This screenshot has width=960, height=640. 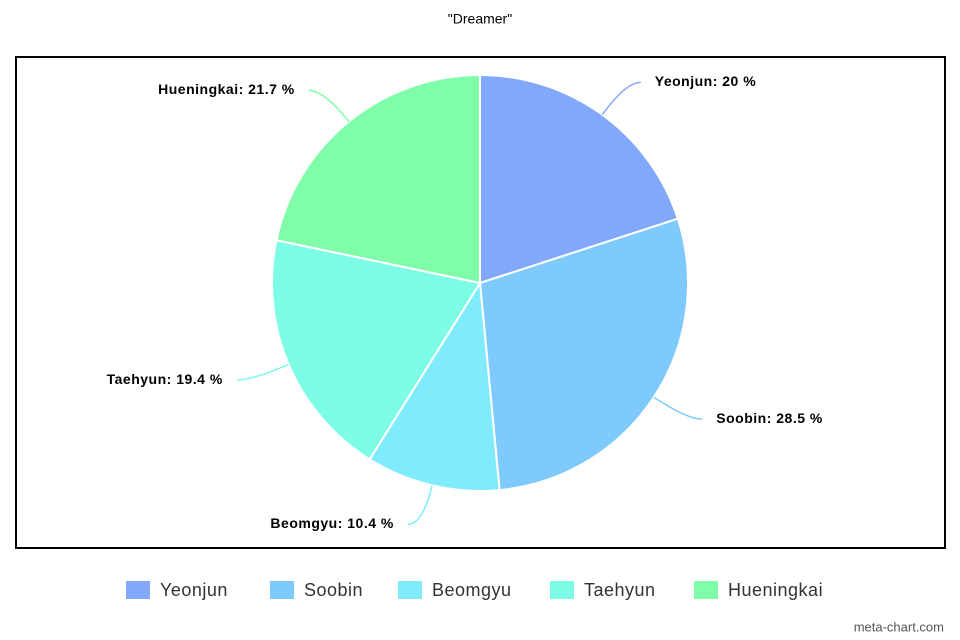 I want to click on legend-label: Soobin, so click(x=333, y=590).